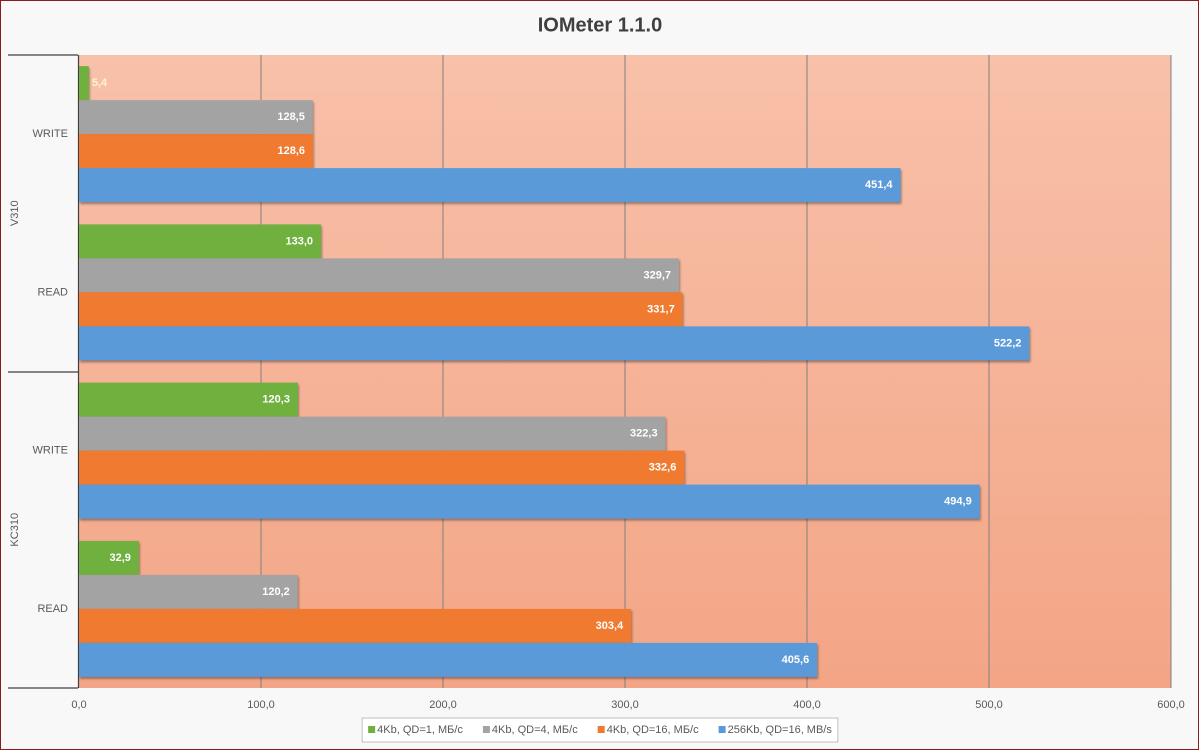 This screenshot has height=750, width=1199. Describe the element at coordinates (443, 705) in the screenshot. I see `x-tick-label: 200,0` at that location.